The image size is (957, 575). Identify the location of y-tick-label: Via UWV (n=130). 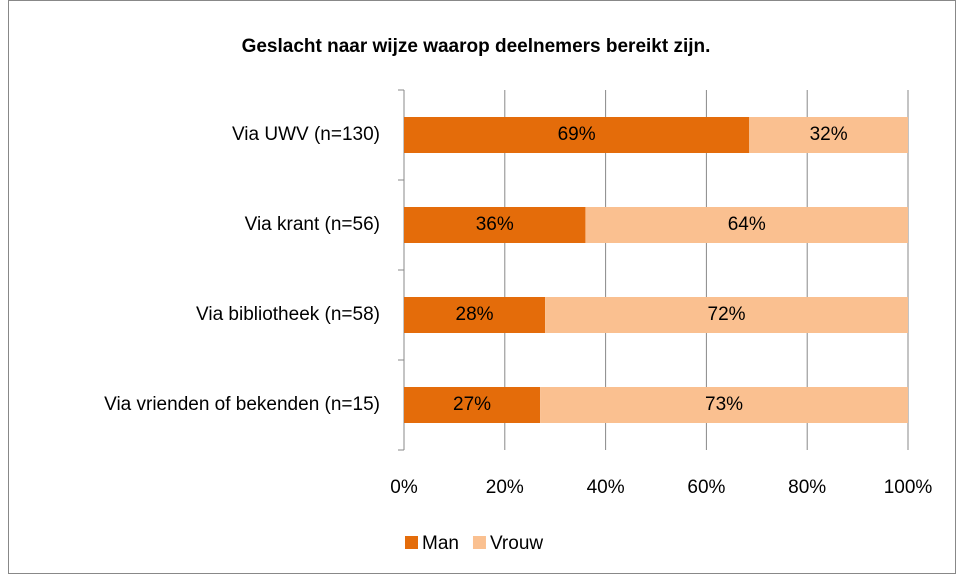
(306, 134).